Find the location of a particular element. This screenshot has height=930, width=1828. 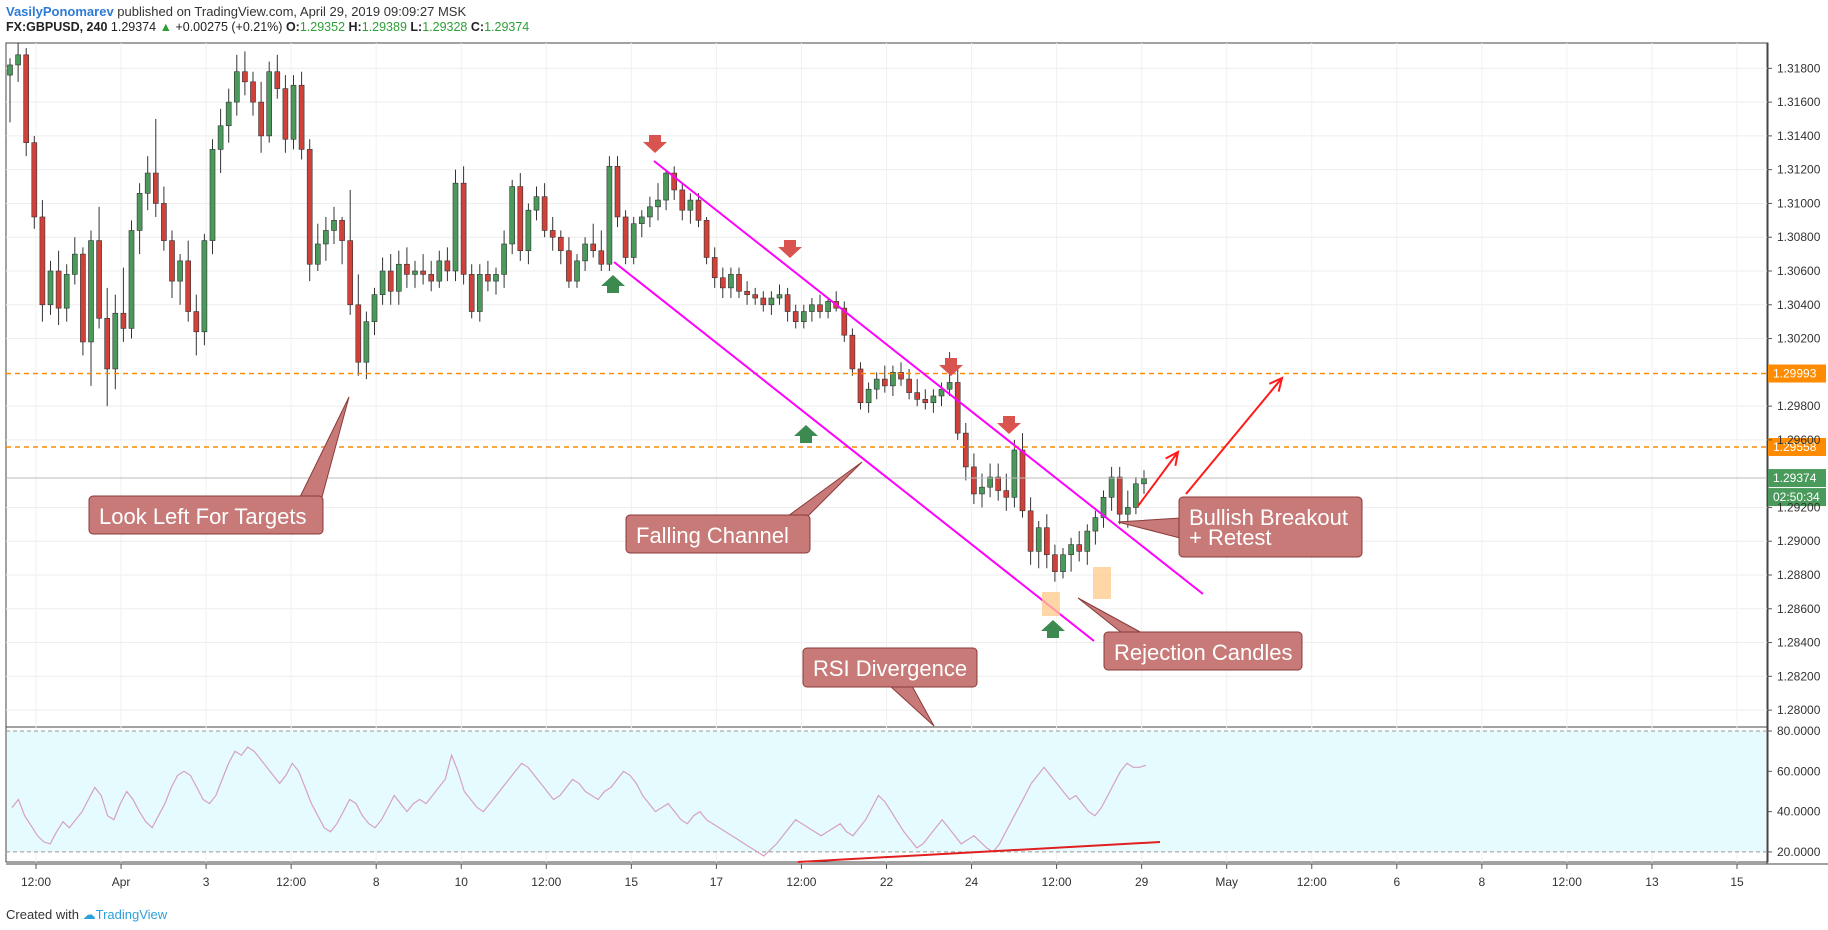

projection-arrow-short is located at coordinates (1158, 479).